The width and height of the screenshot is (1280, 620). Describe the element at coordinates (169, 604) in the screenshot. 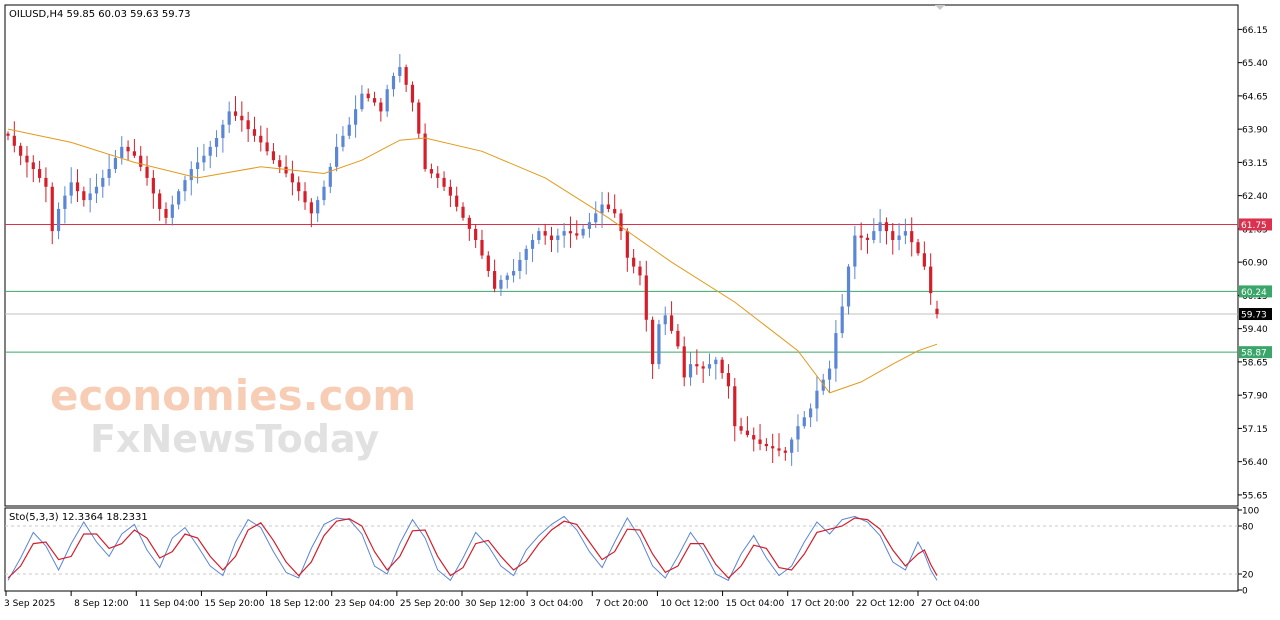

I see `time-tick-label: 11 Sep 04:00` at that location.